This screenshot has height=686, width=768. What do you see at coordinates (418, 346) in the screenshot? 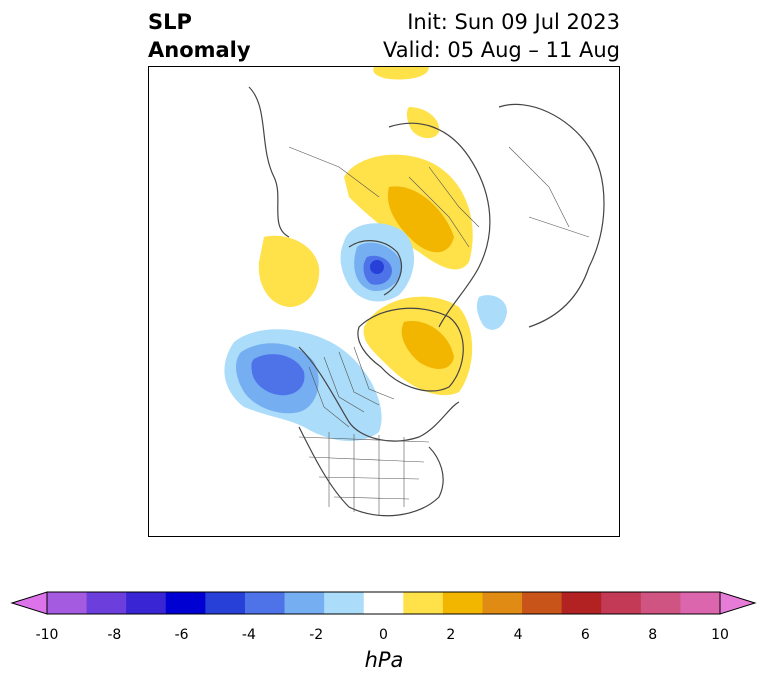
I see `positive-anomaly-greenland` at bounding box center [418, 346].